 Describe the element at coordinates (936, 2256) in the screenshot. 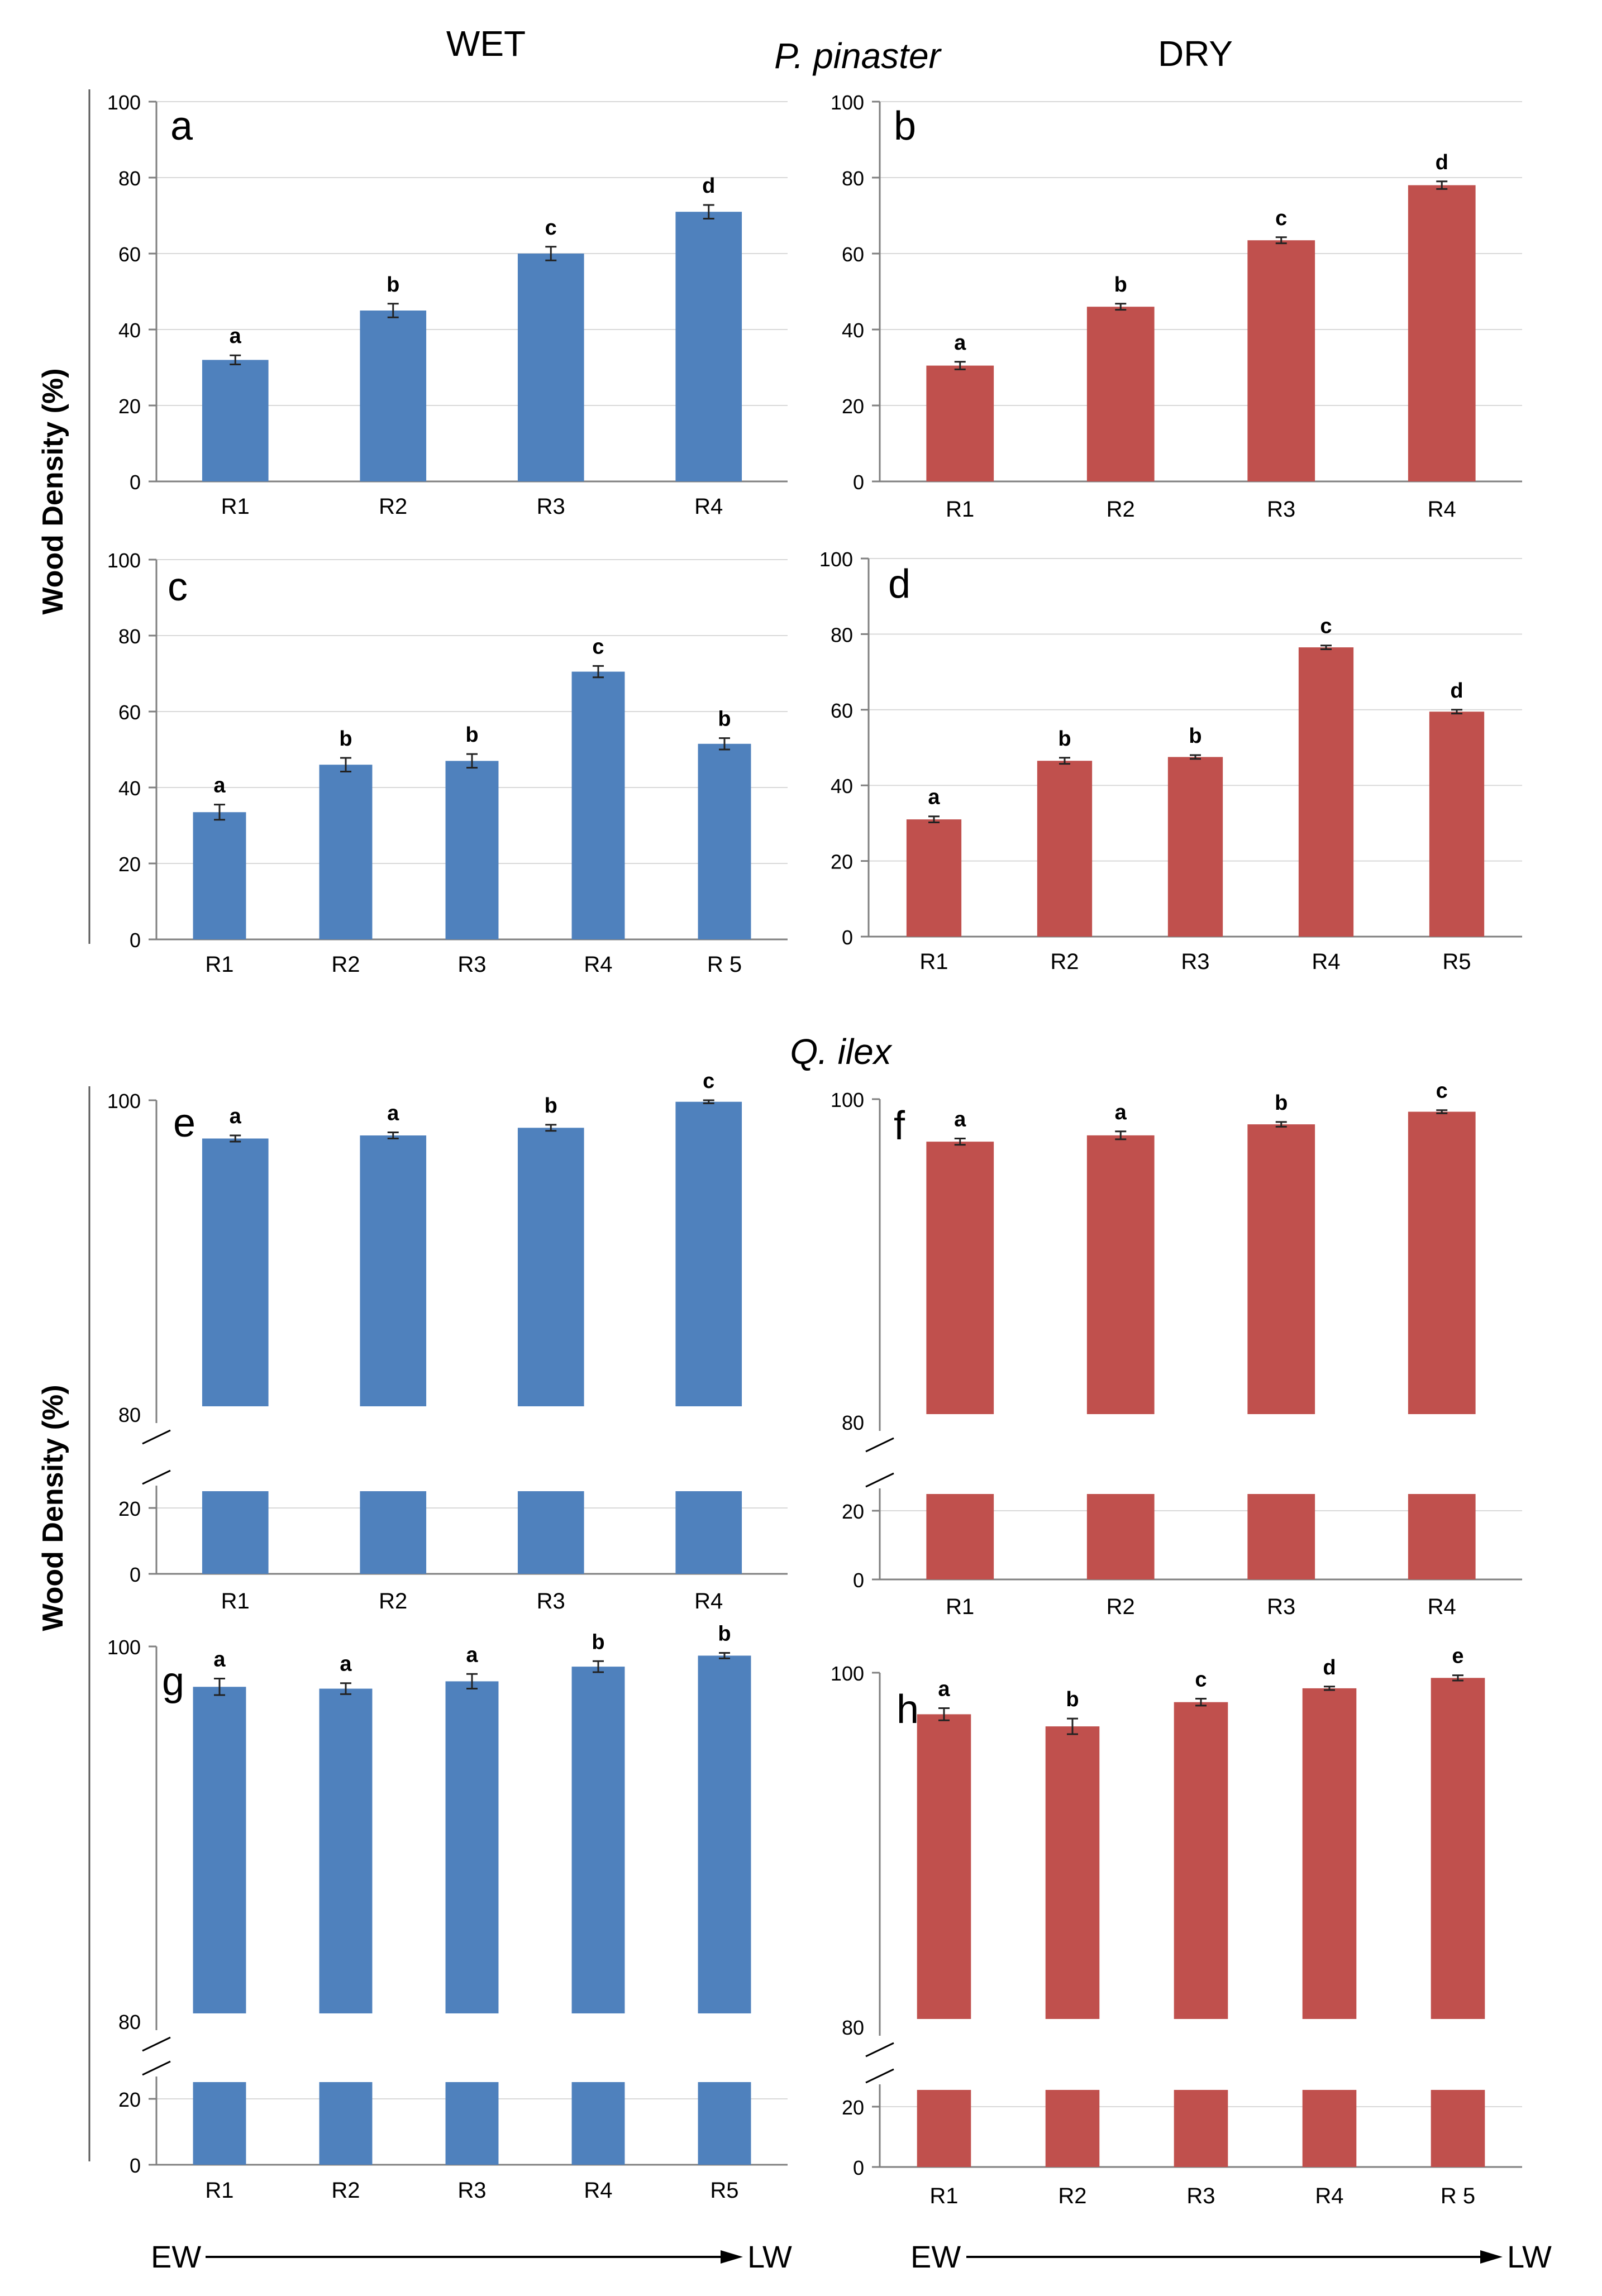

I see `gradient-start-label: EW` at that location.